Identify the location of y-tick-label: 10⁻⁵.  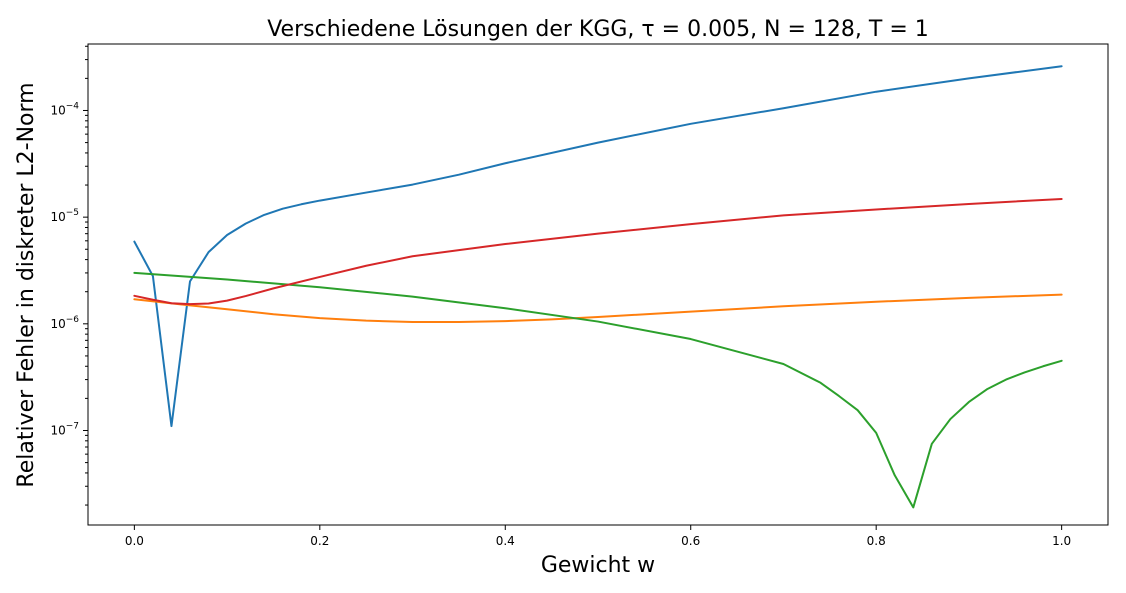
(64, 216).